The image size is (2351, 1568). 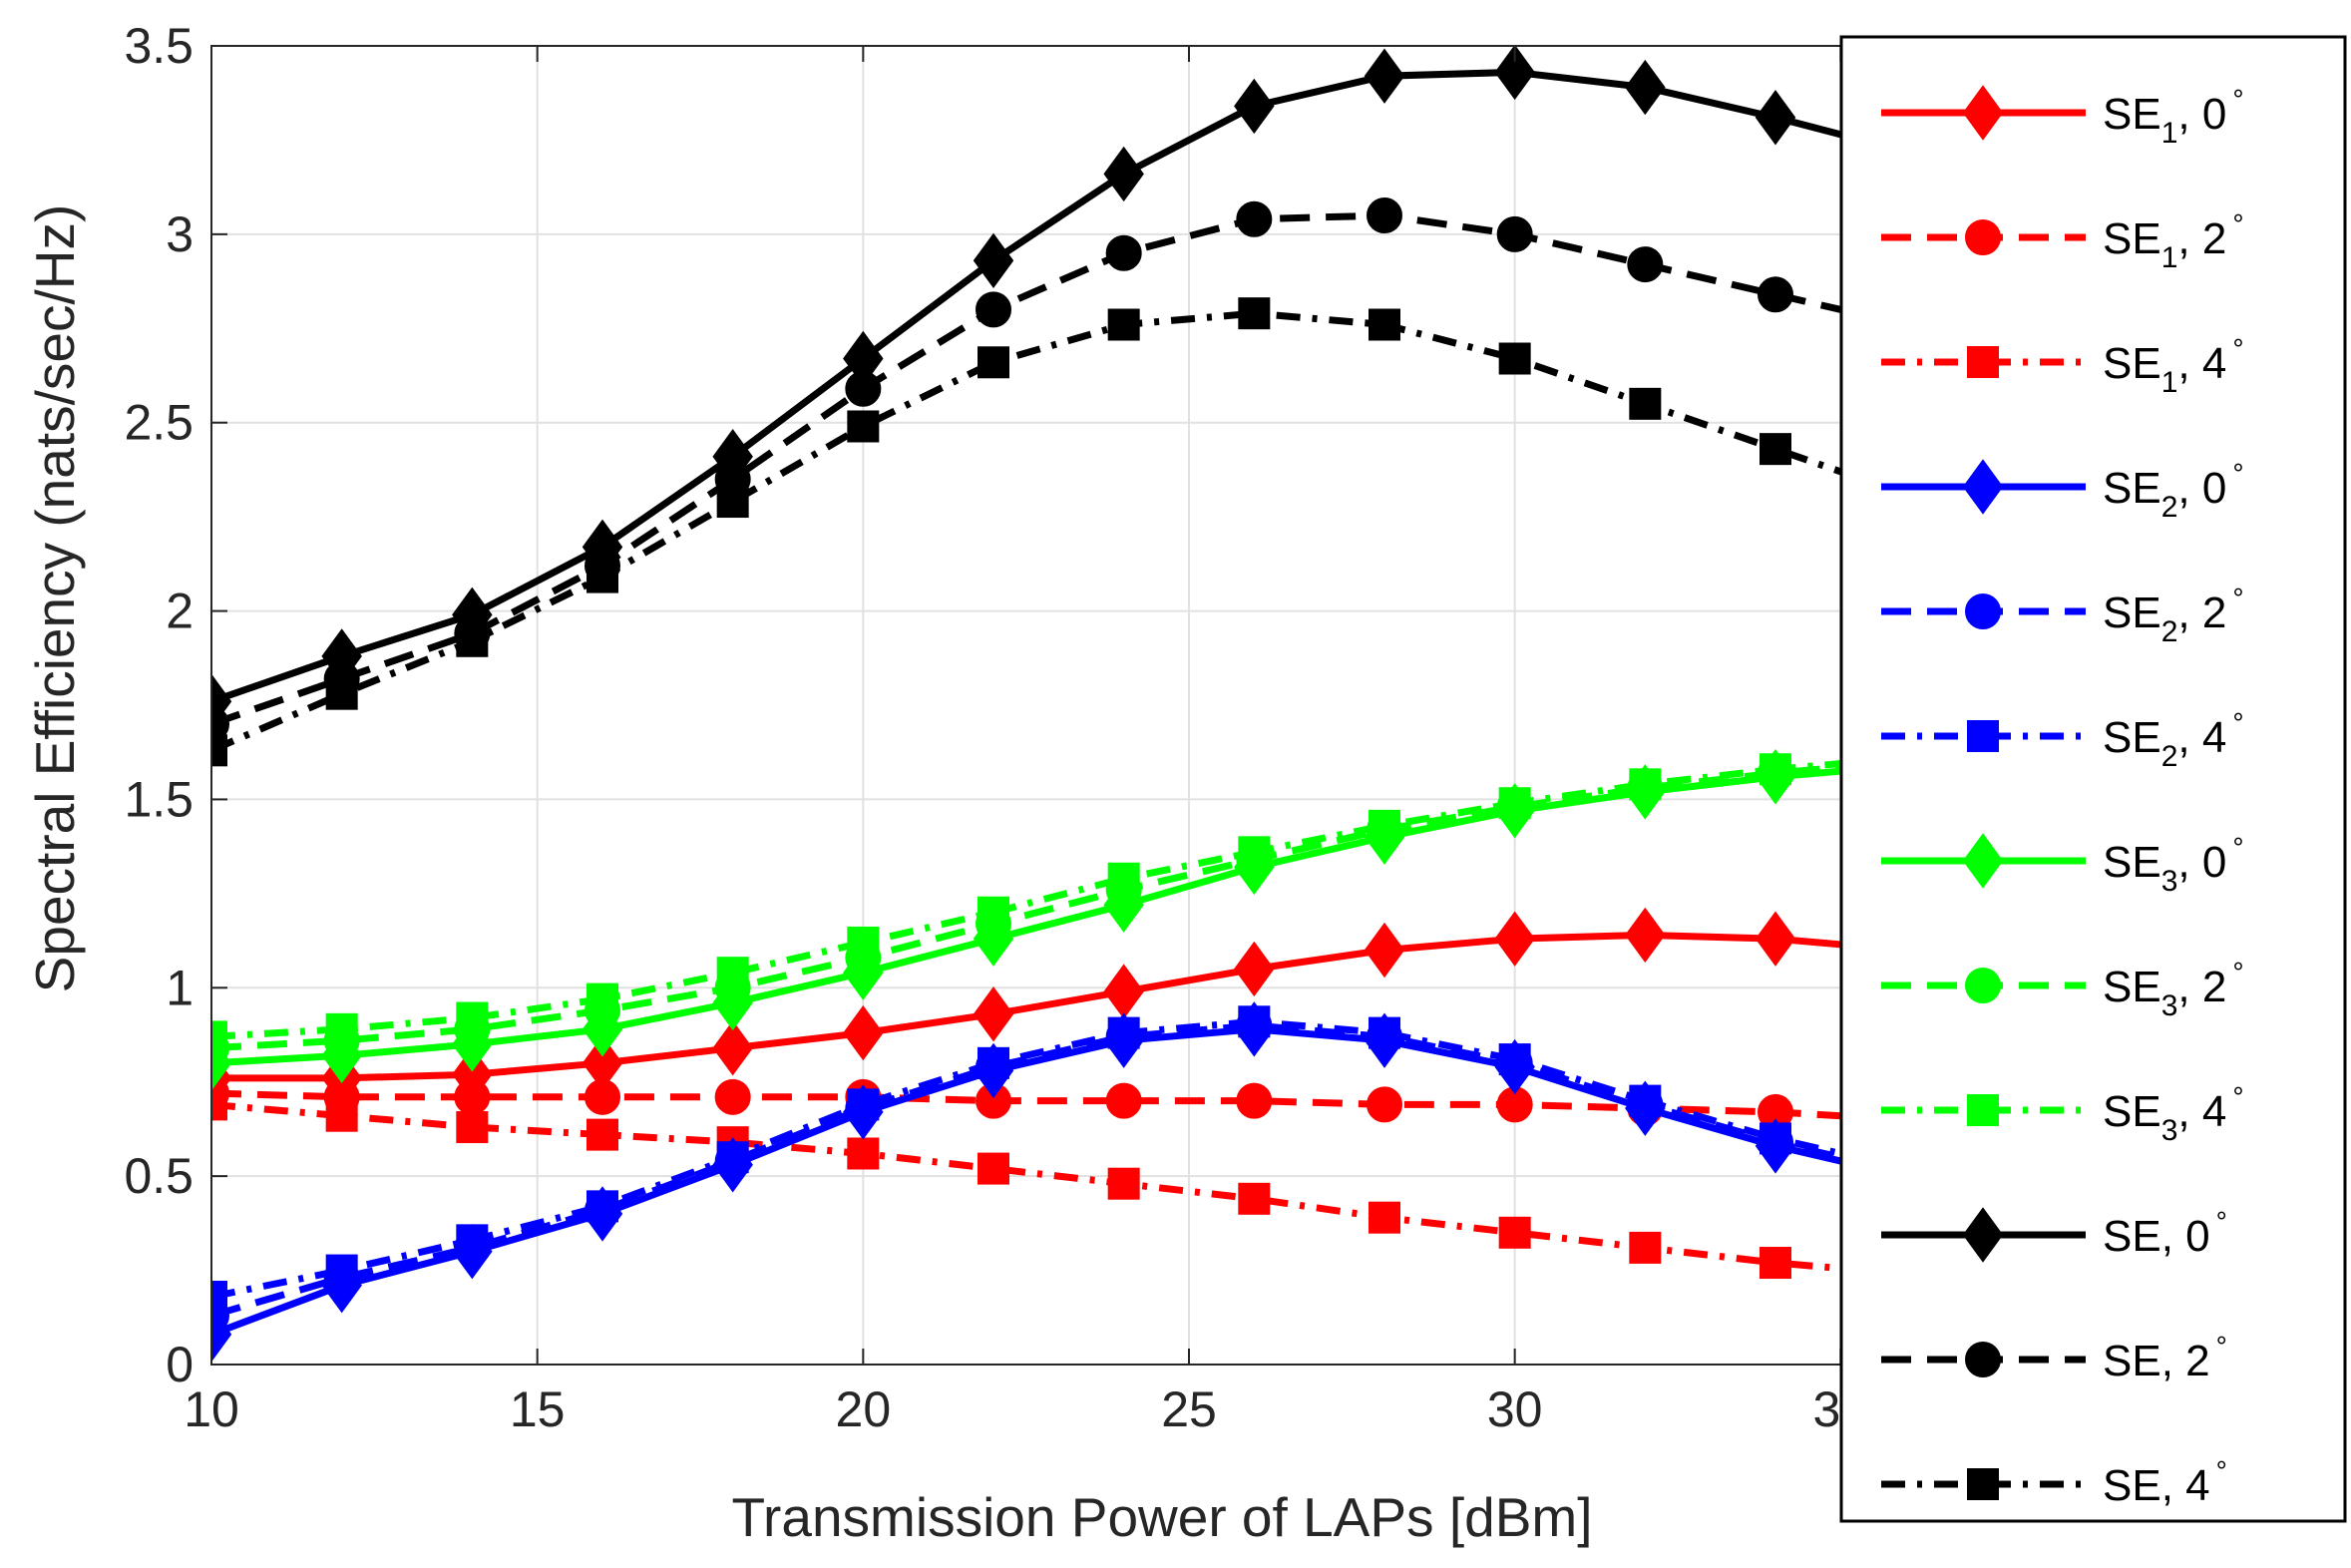 I want to click on legend-entry: SE1, 2 °, so click(x=2062, y=241).